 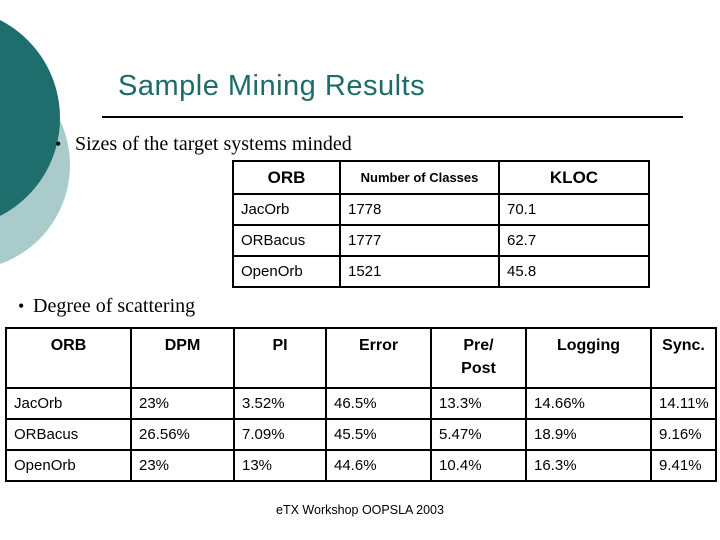 I want to click on table-cell: 26.56%, so click(x=182, y=434).